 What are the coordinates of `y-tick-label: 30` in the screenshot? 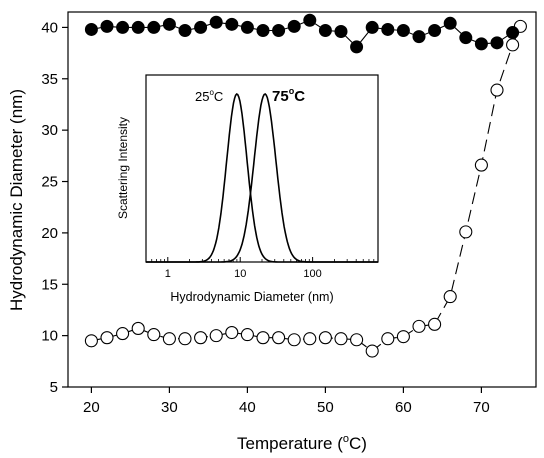 It's located at (49, 130).